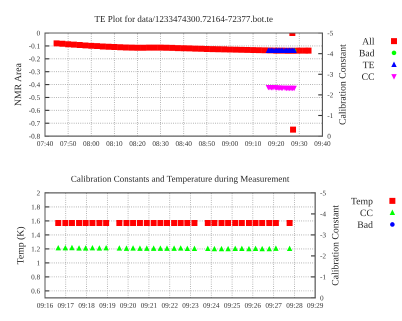 The image size is (402, 321). Describe the element at coordinates (362, 202) in the screenshot. I see `legend-label: Temp` at that location.